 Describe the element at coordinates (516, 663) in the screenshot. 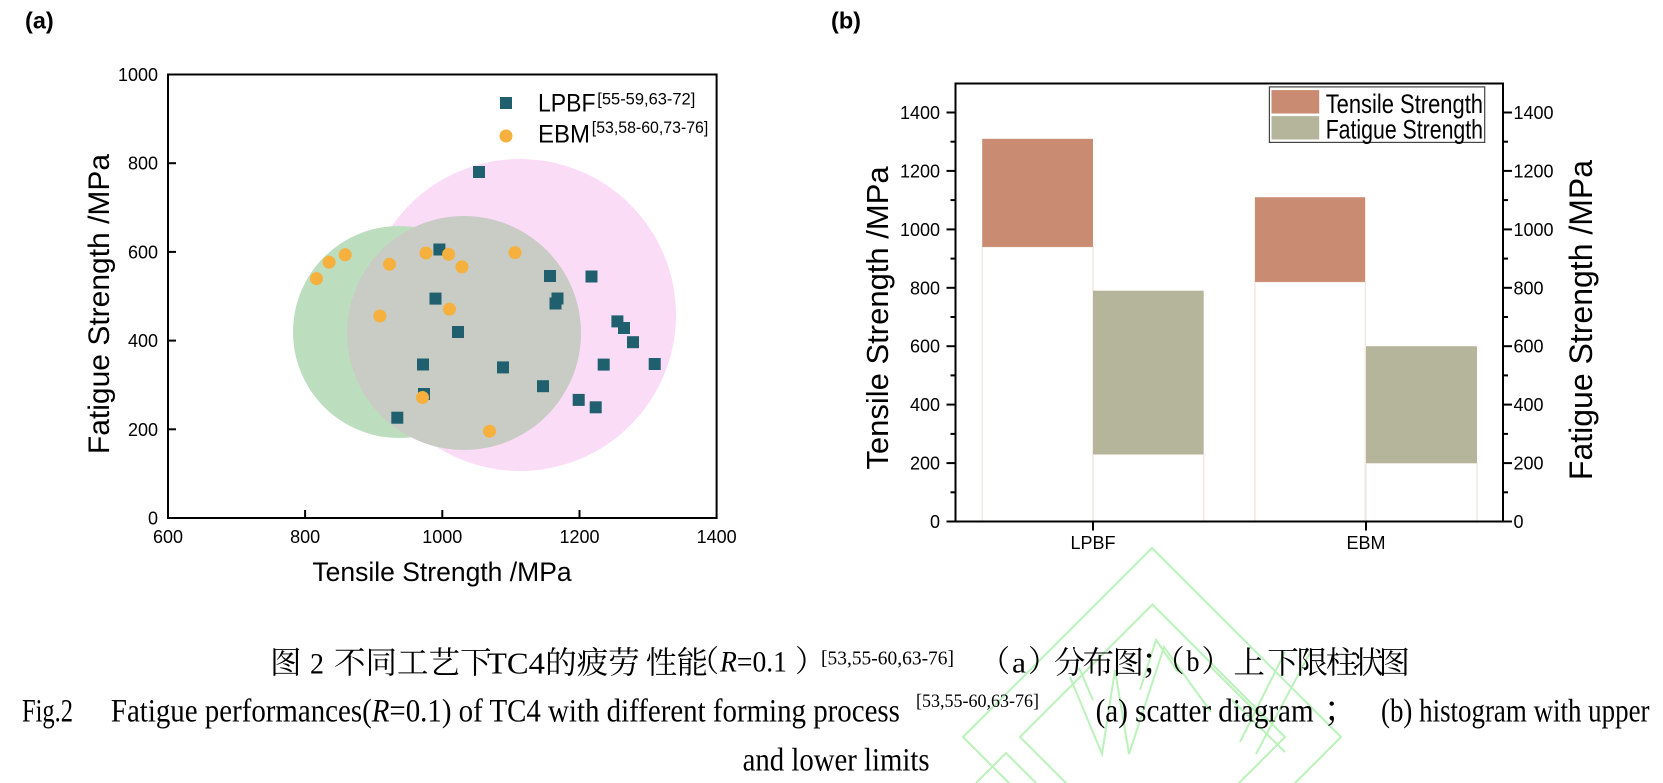

I see `svg-text: TC4` at that location.